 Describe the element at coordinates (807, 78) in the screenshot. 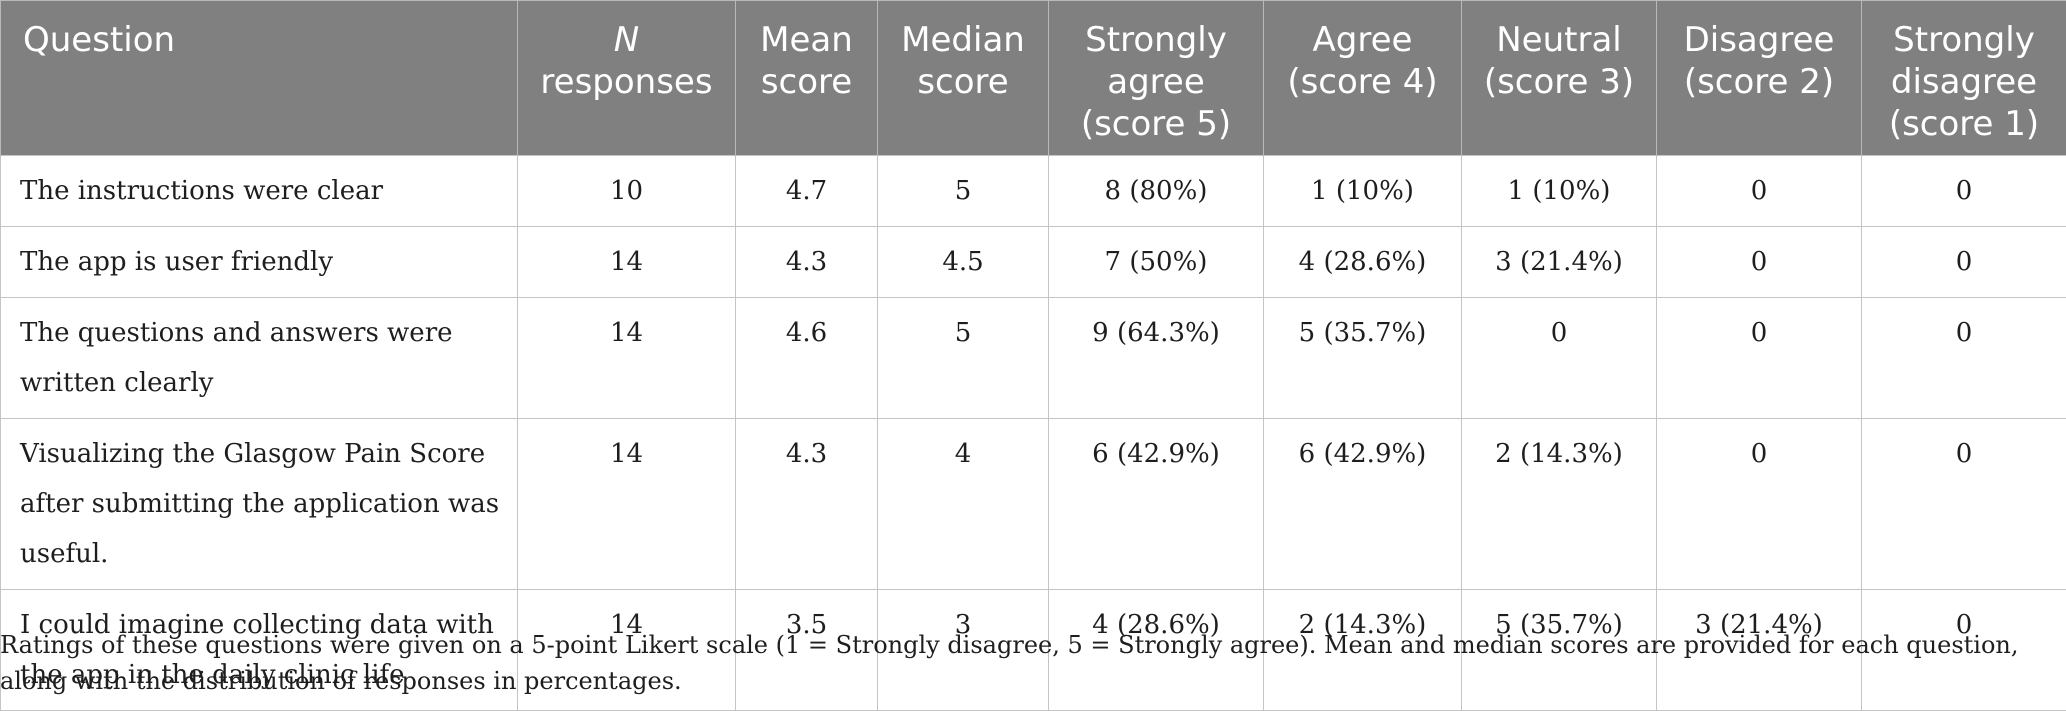

I see `header-mean-score: Mean score` at that location.